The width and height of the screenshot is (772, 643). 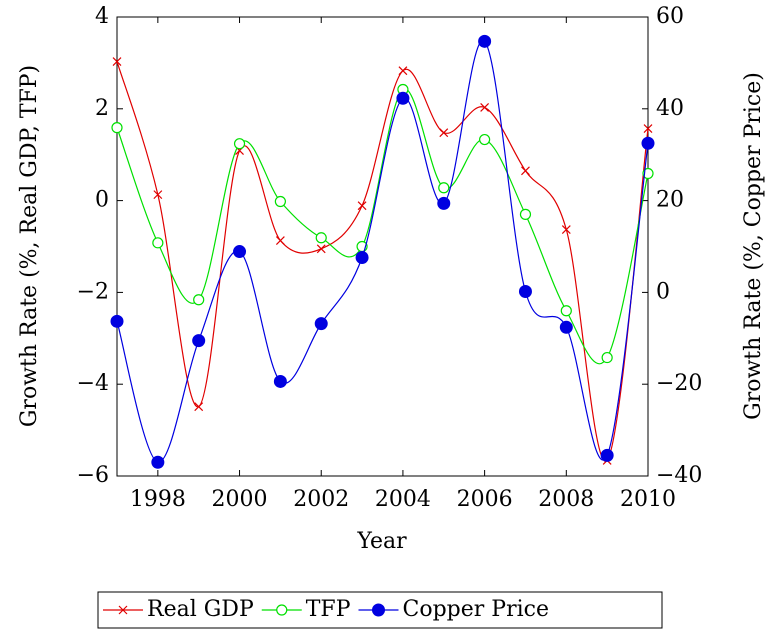 I want to click on y-tick-label: −4, so click(x=93, y=383).